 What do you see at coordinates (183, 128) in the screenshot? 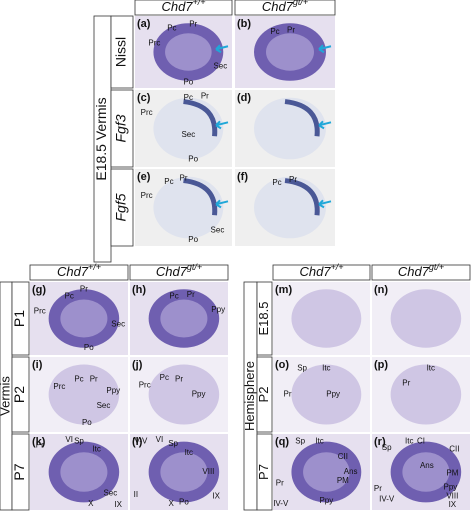
I see `panel: (c) Pc Pr Prc Sec Po` at bounding box center [183, 128].